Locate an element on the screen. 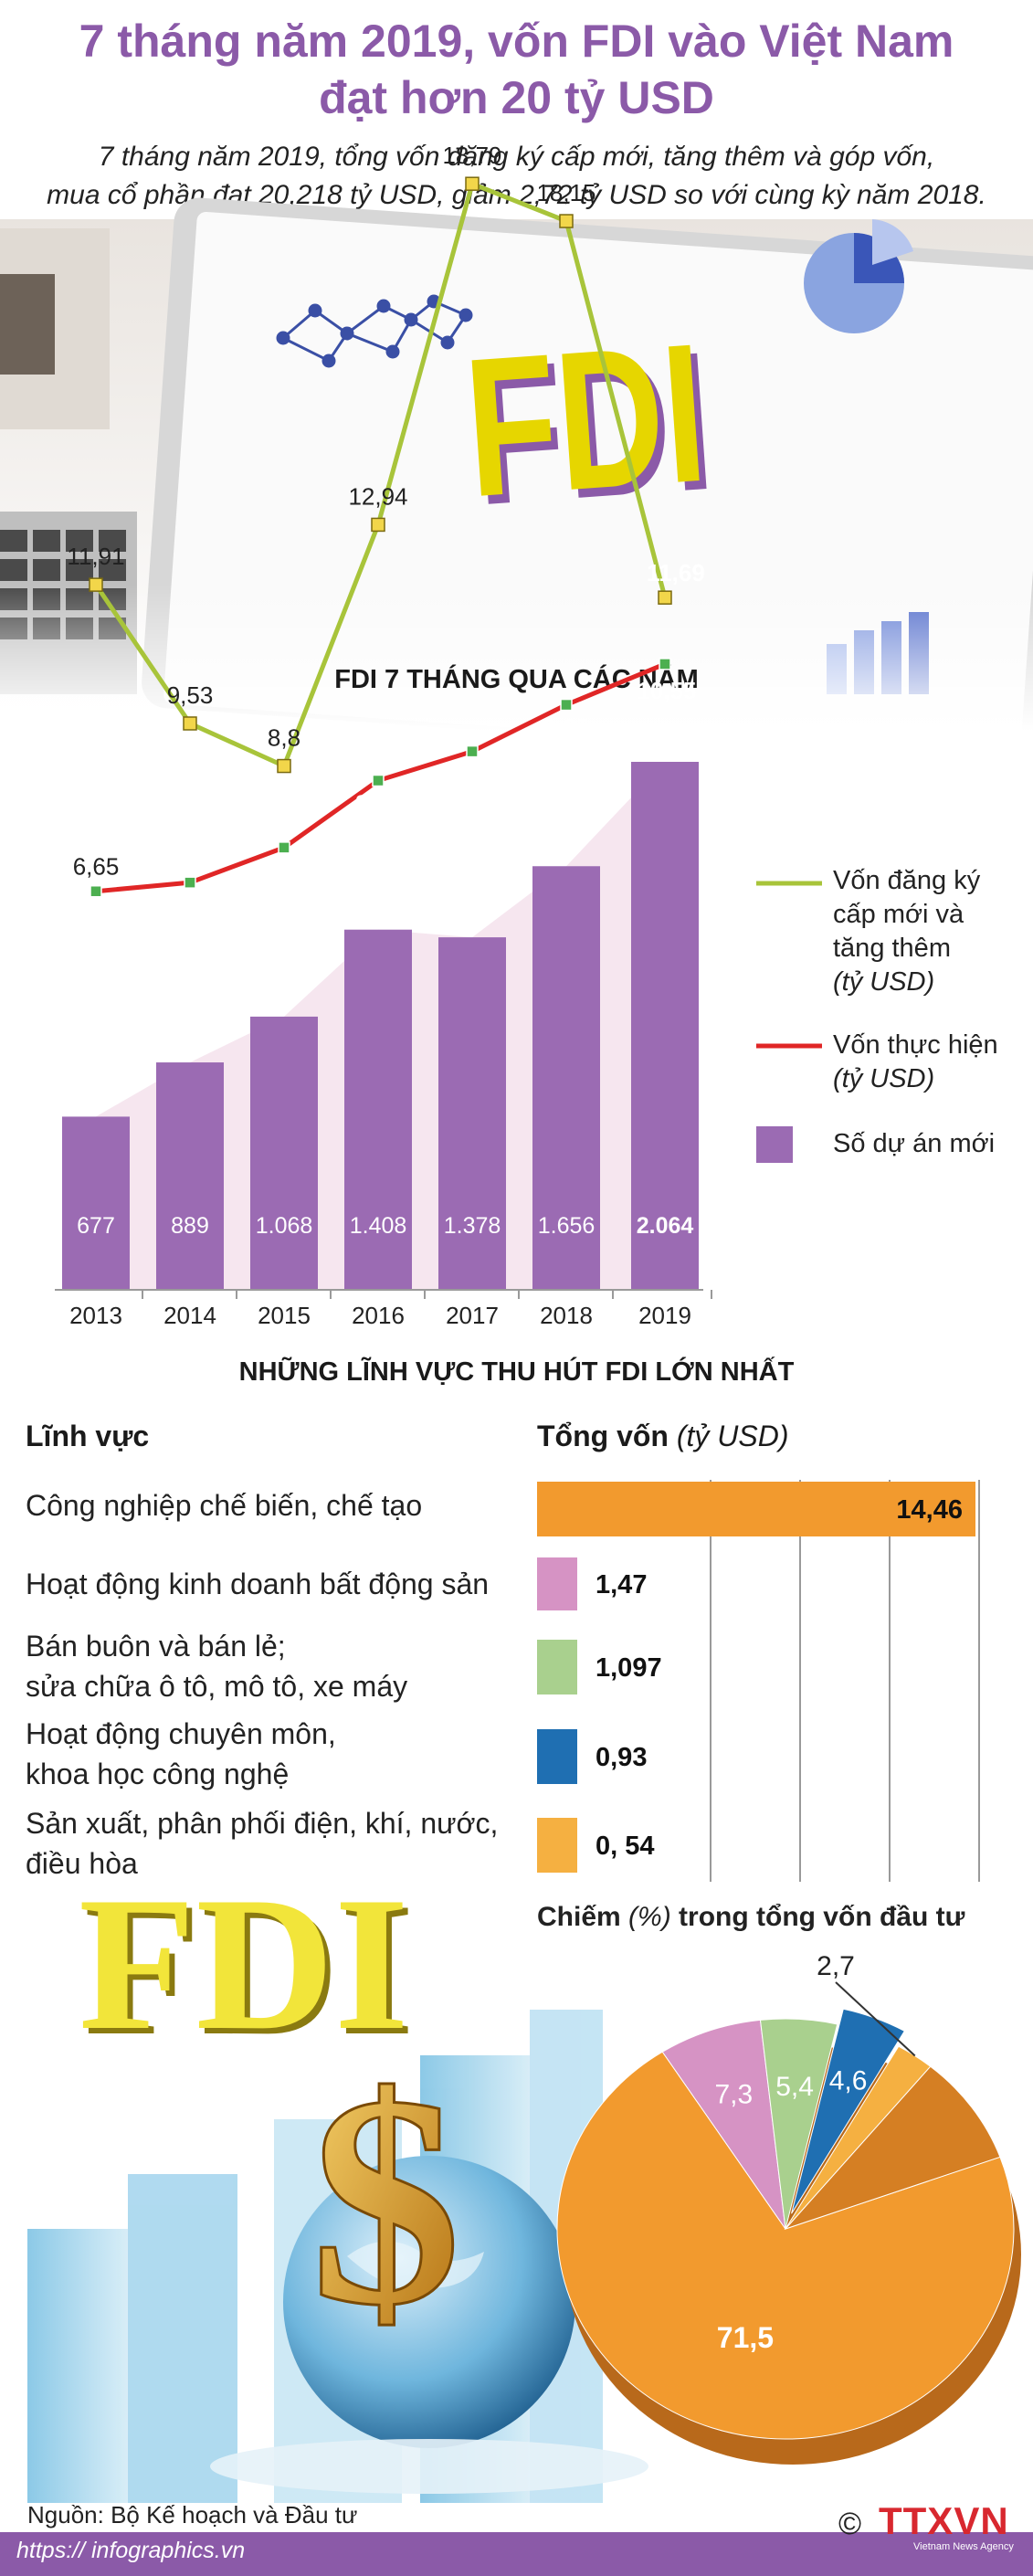 The height and width of the screenshot is (2576, 1033). sector-name-3: Hoạt động chuyên môn, khoa học công nghệ is located at coordinates (281, 1754).